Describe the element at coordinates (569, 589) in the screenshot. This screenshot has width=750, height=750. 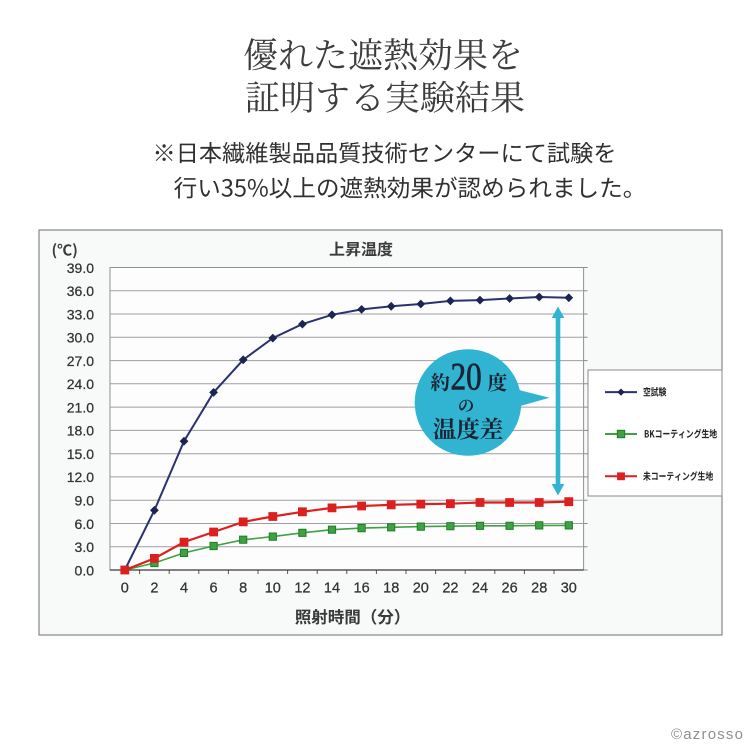
I see `svg-text: 30` at that location.